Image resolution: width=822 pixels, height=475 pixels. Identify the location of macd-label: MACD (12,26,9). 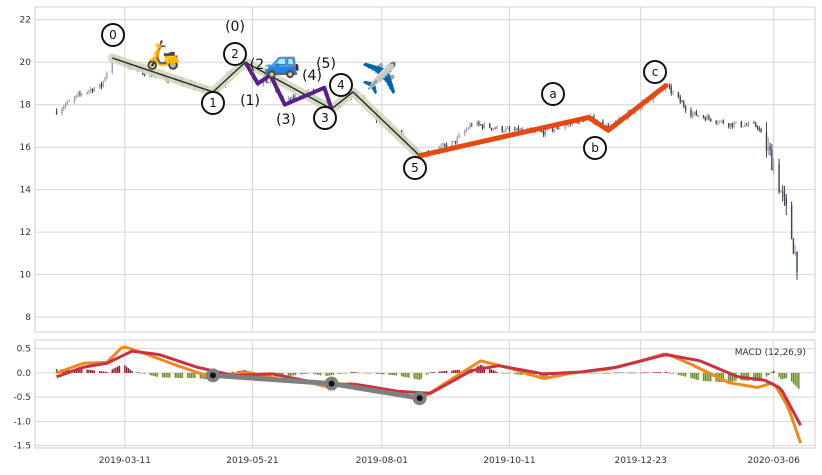
(770, 353).